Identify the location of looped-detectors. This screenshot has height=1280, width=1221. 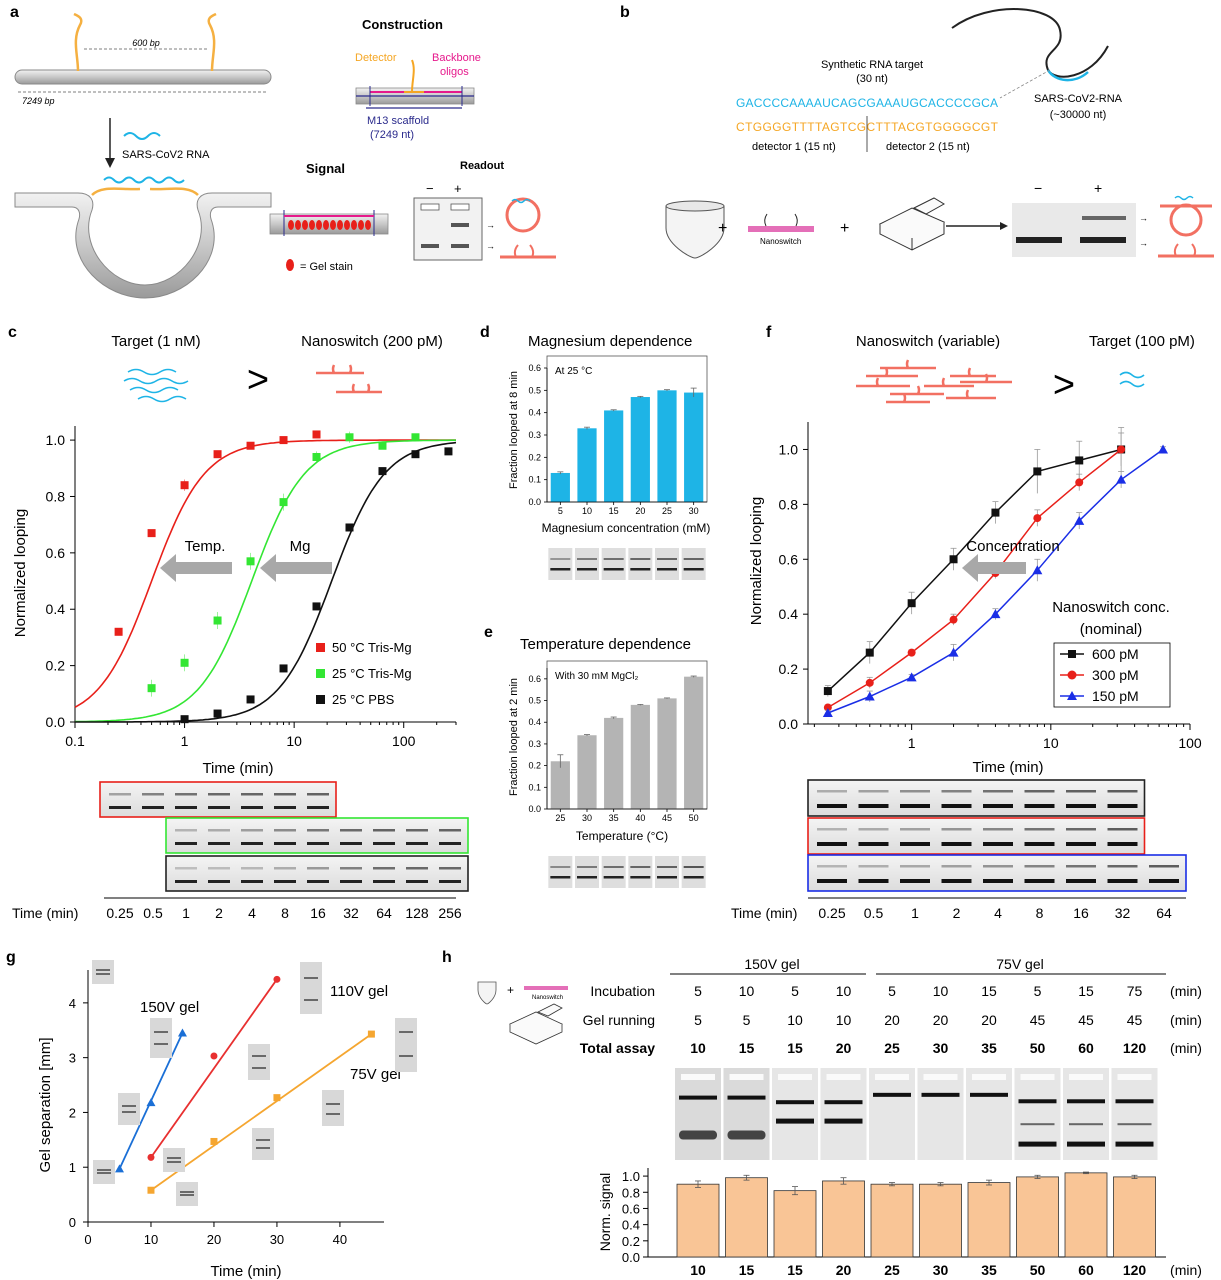
(145, 191).